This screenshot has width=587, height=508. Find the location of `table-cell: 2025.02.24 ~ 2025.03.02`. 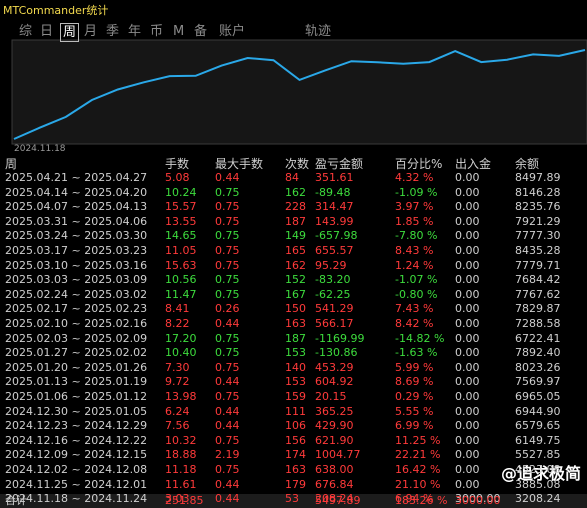

table-cell: 2025.02.24 ~ 2025.03.02 is located at coordinates (76, 294).